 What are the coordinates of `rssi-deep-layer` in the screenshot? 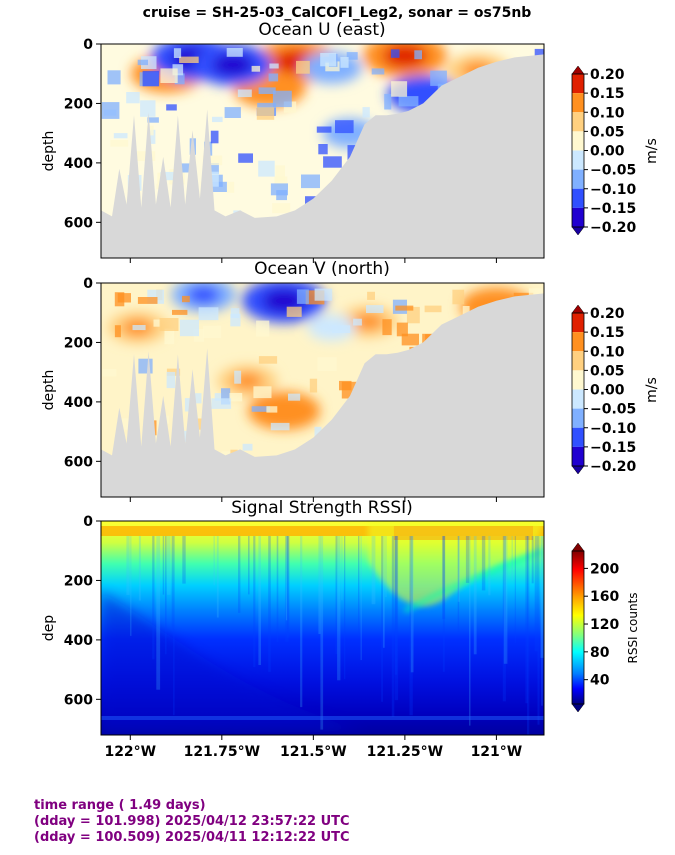 It's located at (235, 663).